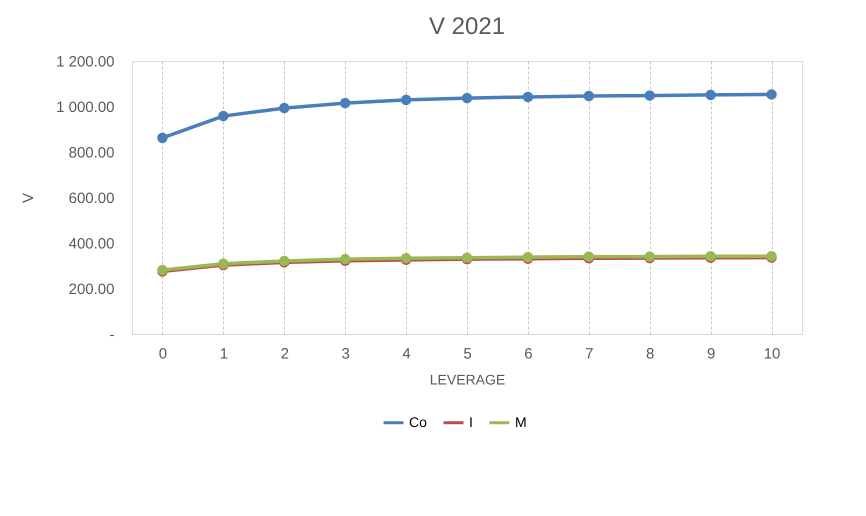 The width and height of the screenshot is (866, 516). Describe the element at coordinates (91, 289) in the screenshot. I see `y-tick-label: 200.00` at that location.